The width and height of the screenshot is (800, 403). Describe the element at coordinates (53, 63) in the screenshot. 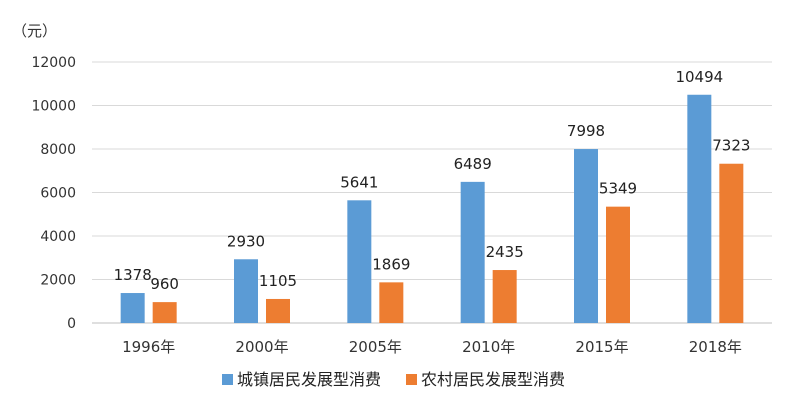

I see `y-tick-label: 12000` at that location.